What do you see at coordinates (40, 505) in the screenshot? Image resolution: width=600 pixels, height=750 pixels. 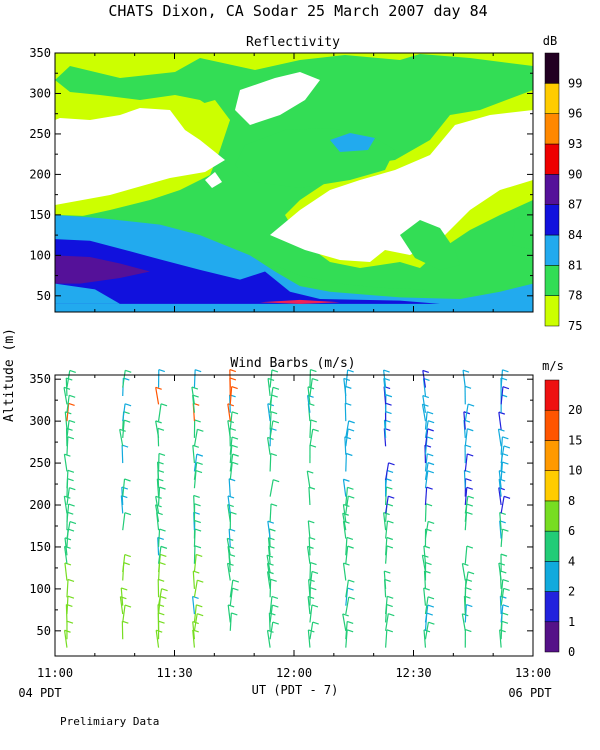 I see `y-tick-label: 200` at bounding box center [40, 505].